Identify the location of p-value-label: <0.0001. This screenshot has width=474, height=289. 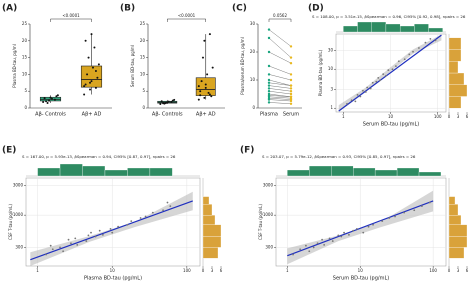
(187, 15).